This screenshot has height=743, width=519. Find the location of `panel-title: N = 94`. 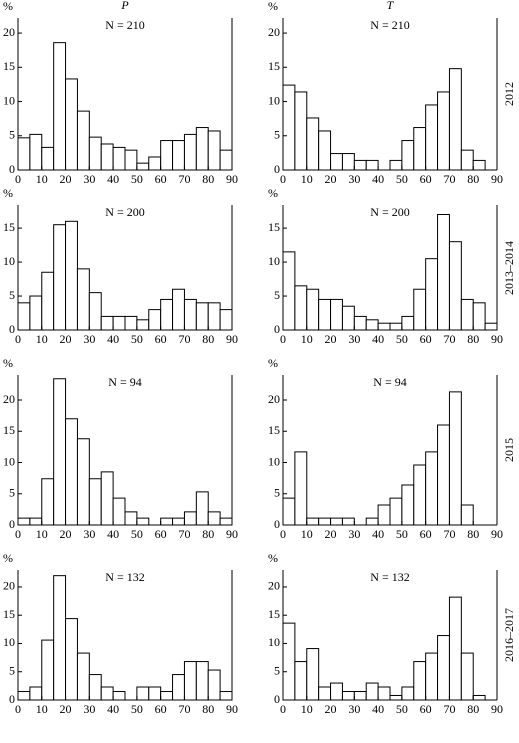

panel-title: N = 94 is located at coordinates (124, 382).